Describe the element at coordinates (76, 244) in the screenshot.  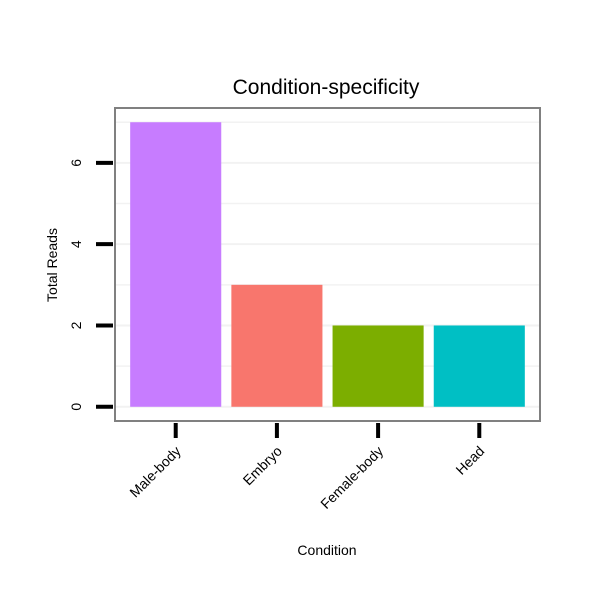
I see `y-tick-label: 4` at that location.